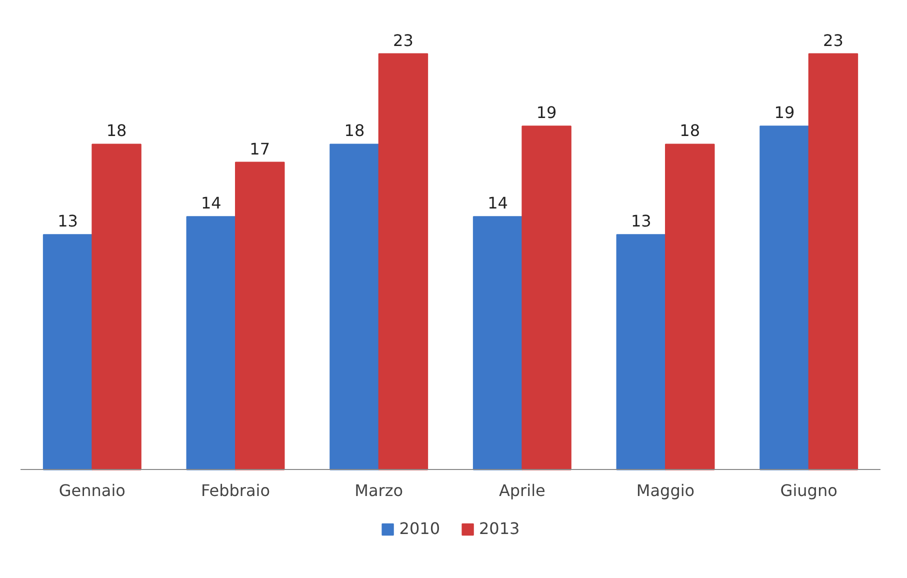  I want to click on x-tick-label: Aprile, so click(522, 490).